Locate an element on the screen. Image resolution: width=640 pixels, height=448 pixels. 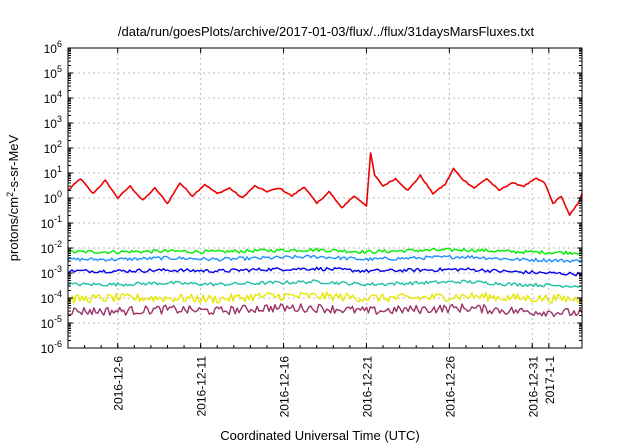
x-axis-label: Coordinated Universal Time (UTC) is located at coordinates (319, 435).